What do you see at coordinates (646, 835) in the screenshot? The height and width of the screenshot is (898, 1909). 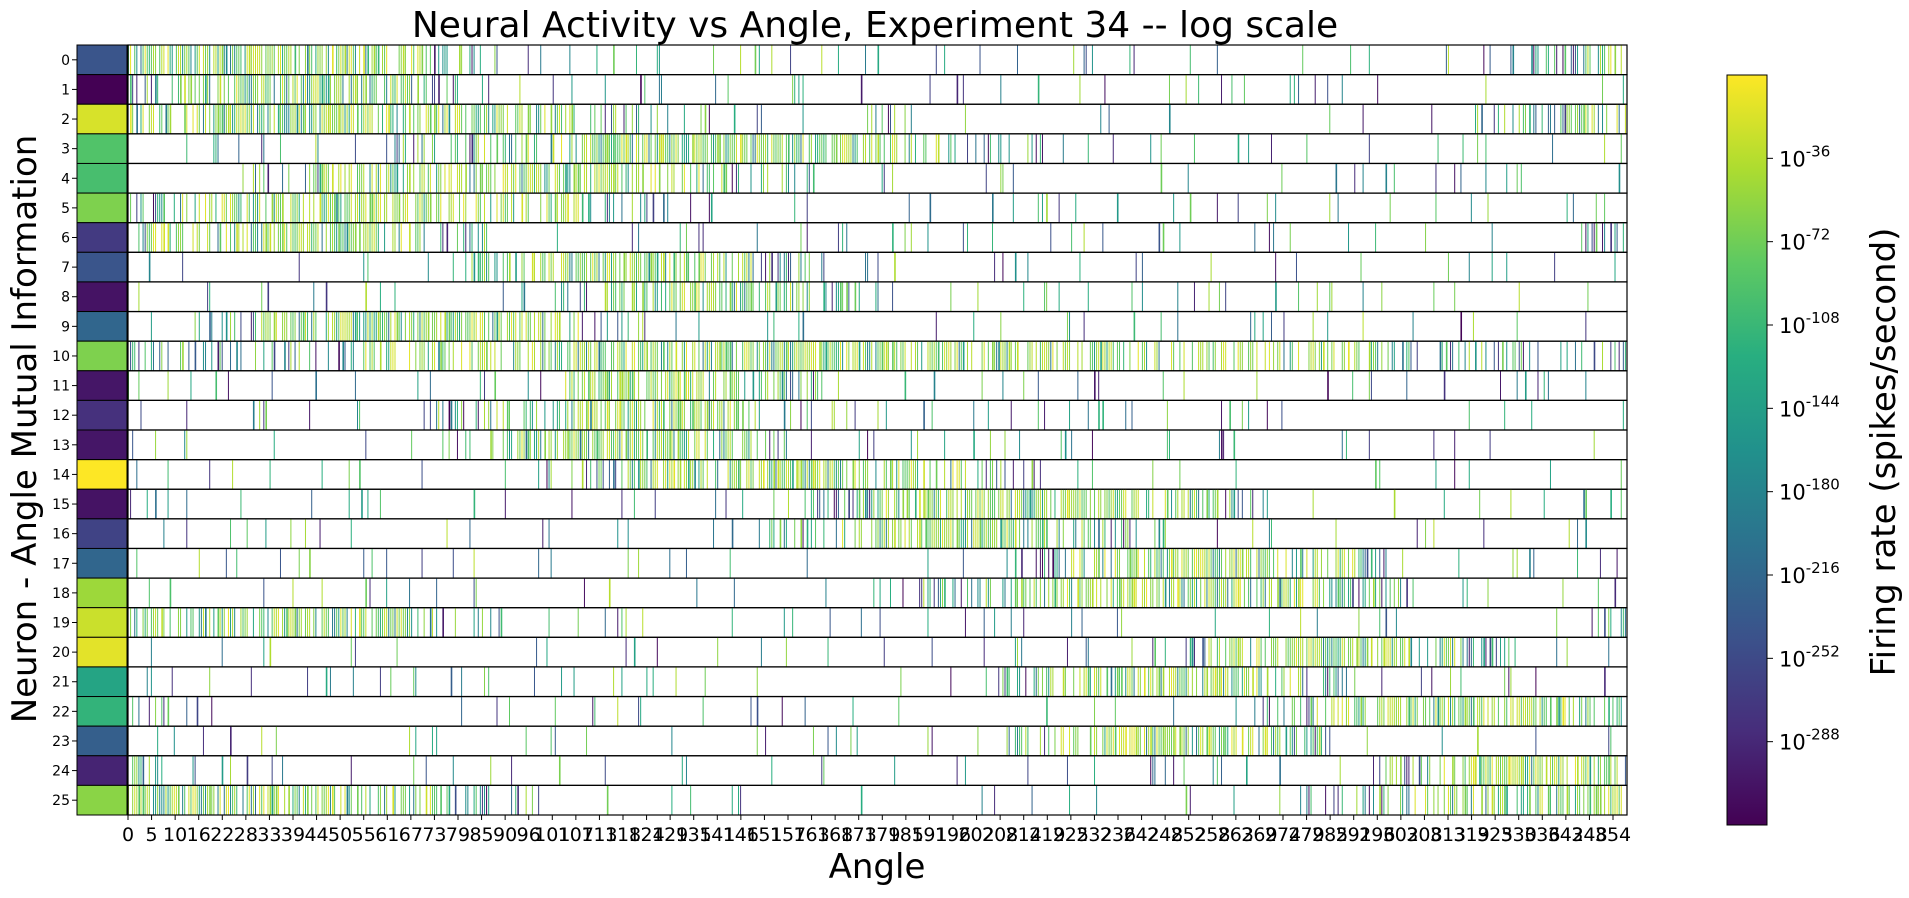 I see `angle-tick-label: 124` at bounding box center [646, 835].